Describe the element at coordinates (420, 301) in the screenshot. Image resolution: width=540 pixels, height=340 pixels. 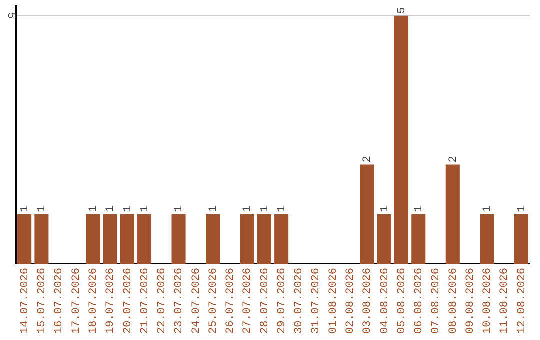
I see `x-tick-label: 06.08.2026` at that location.